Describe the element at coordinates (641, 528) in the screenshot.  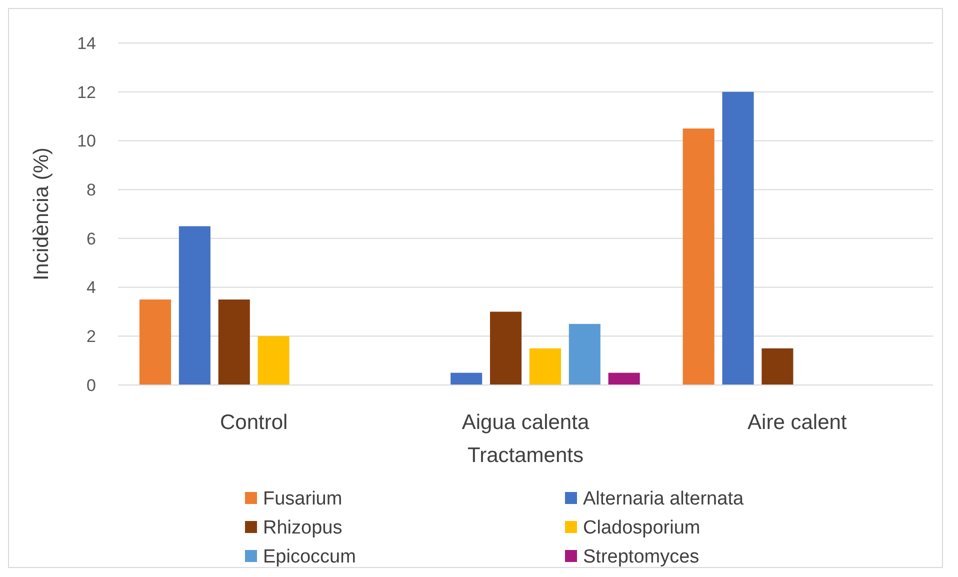
I see `legend-label: Cladosporium` at that location.